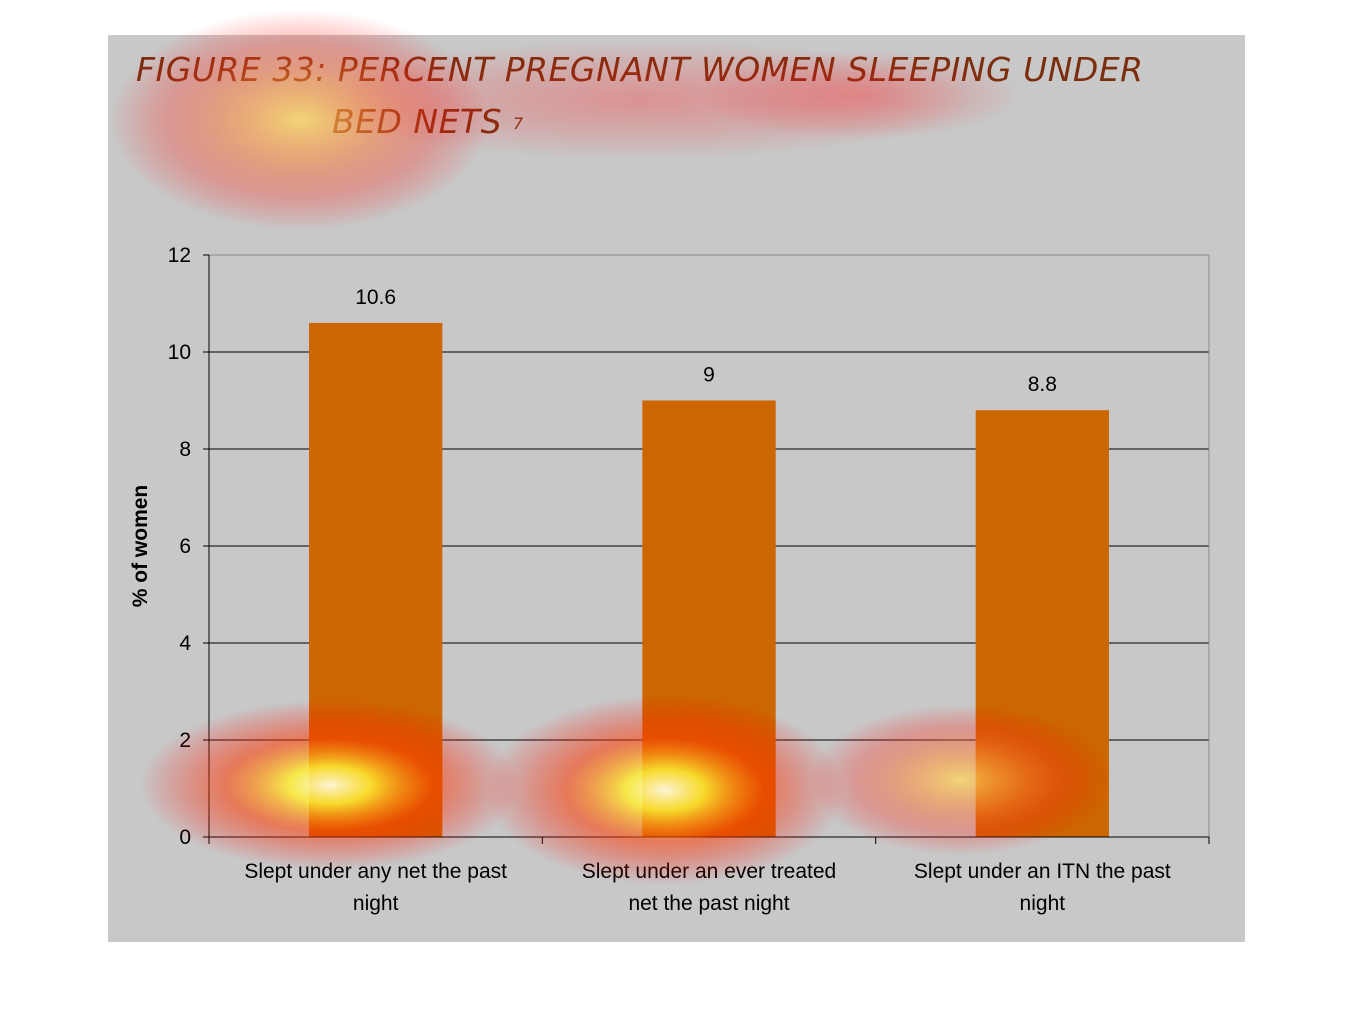 The height and width of the screenshot is (1036, 1354). I want to click on y-axis-label: % of women, so click(140, 546).